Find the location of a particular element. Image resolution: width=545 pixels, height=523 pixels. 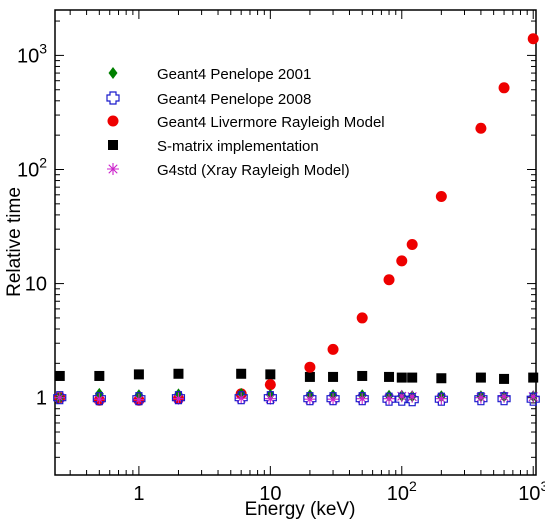

legend-label: Geant4 Penelope 2008 is located at coordinates (234, 99).